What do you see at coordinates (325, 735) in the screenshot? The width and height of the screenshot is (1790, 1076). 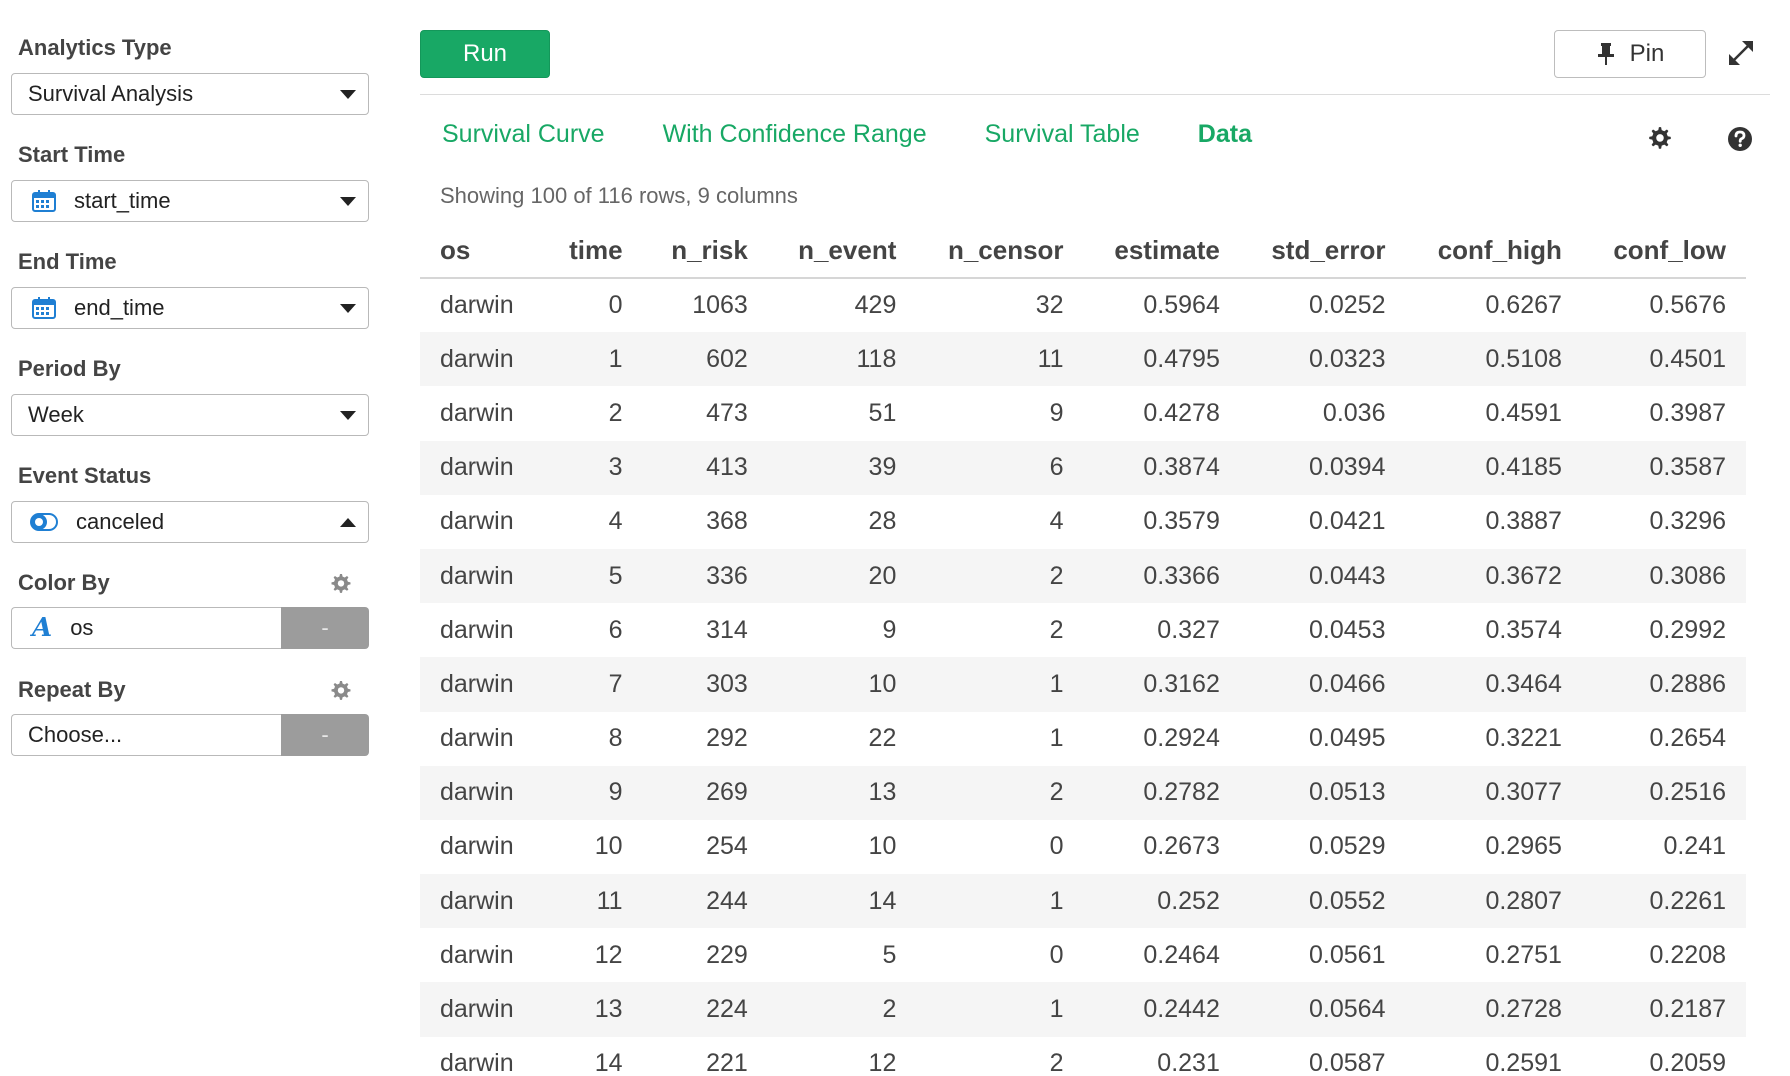 I see `repeat-by-remove-button: -` at bounding box center [325, 735].